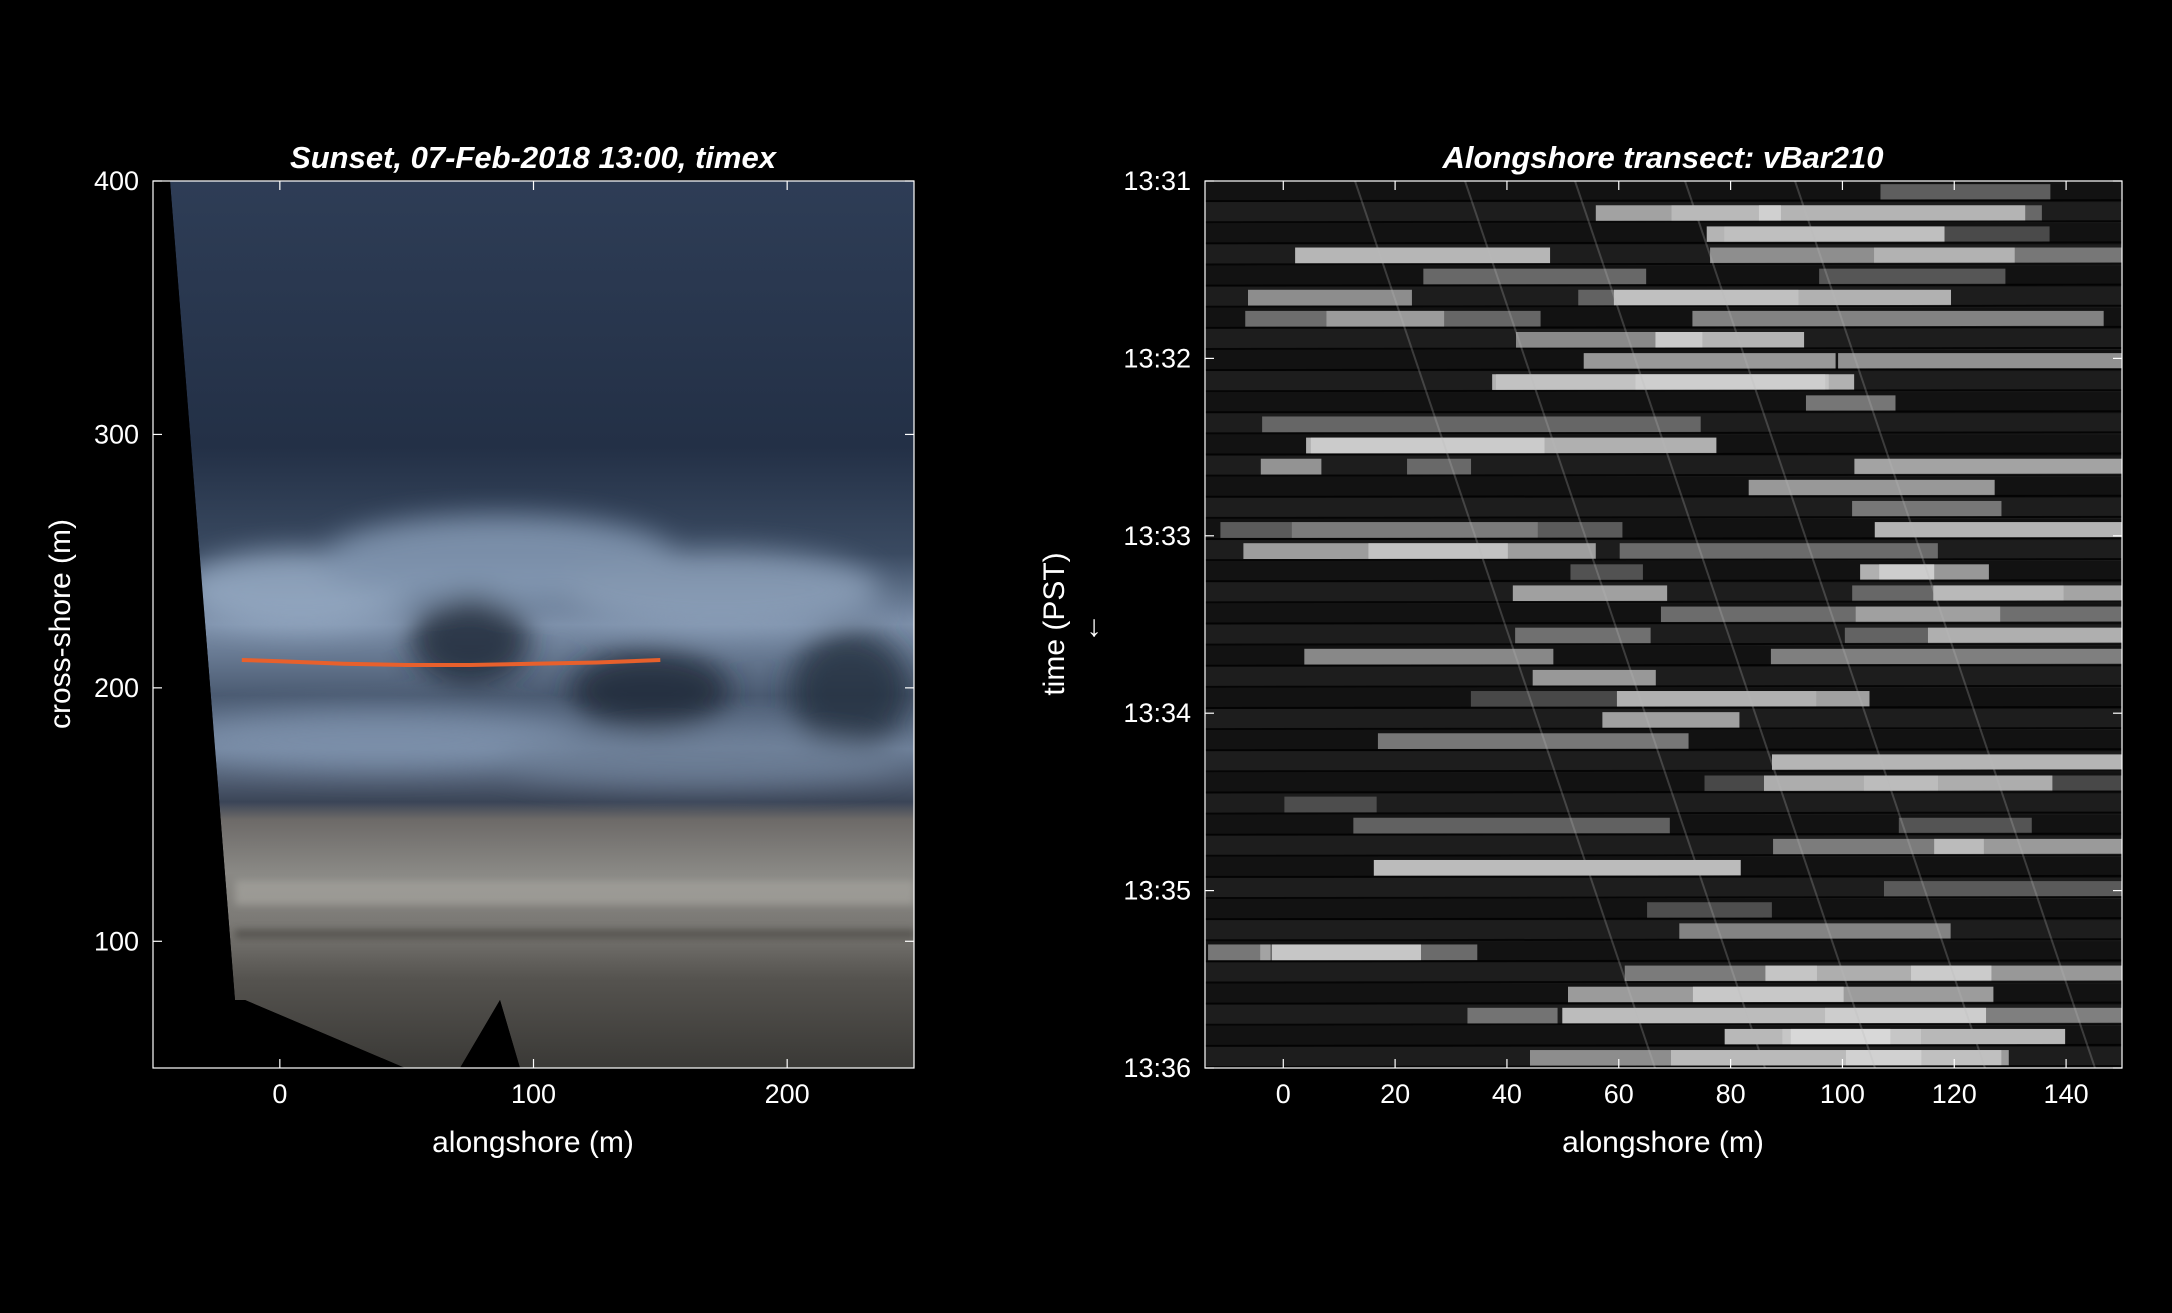  Describe the element at coordinates (1157, 713) in the screenshot. I see `right-ytick-label: 13:34` at that location.